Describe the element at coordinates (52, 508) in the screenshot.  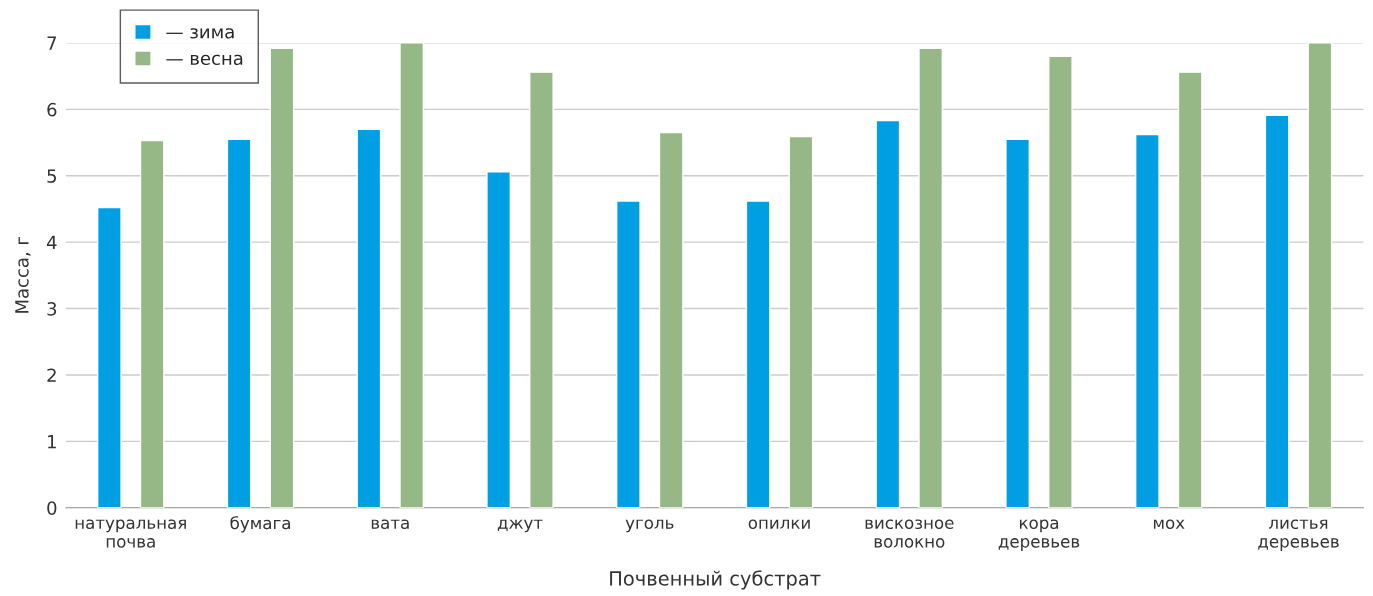
I see `y-tick-label: 0` at that location.